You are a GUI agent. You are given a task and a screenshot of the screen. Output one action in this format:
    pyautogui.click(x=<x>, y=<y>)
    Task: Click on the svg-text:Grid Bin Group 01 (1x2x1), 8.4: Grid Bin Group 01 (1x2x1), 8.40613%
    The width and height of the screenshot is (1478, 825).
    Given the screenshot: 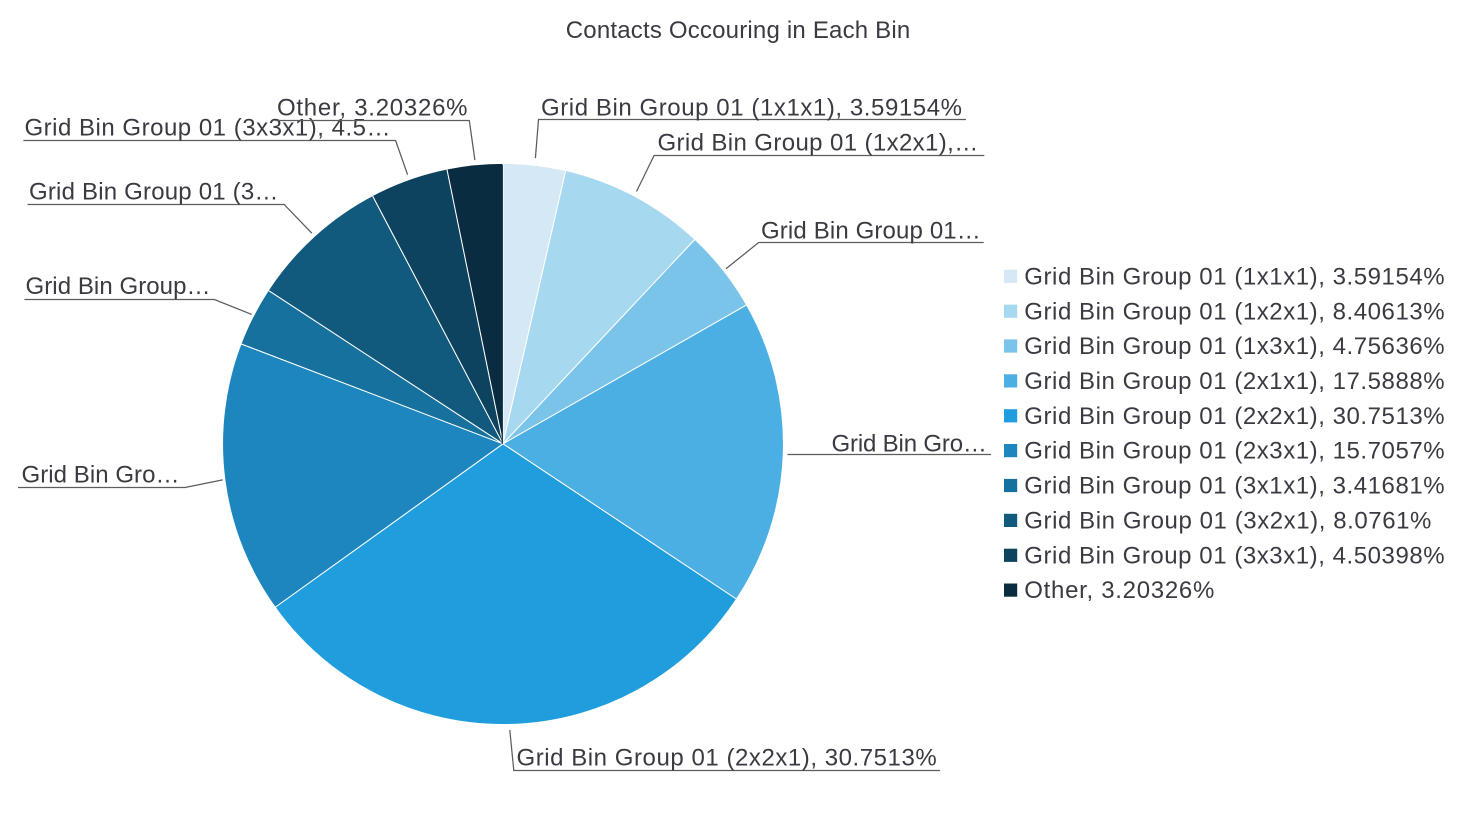 What is the action you would take?
    pyautogui.click(x=1234, y=311)
    